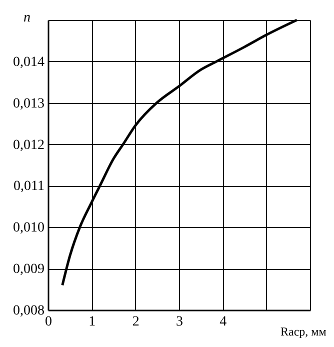  I want to click on y-tick-label: 0,013, so click(28, 104).